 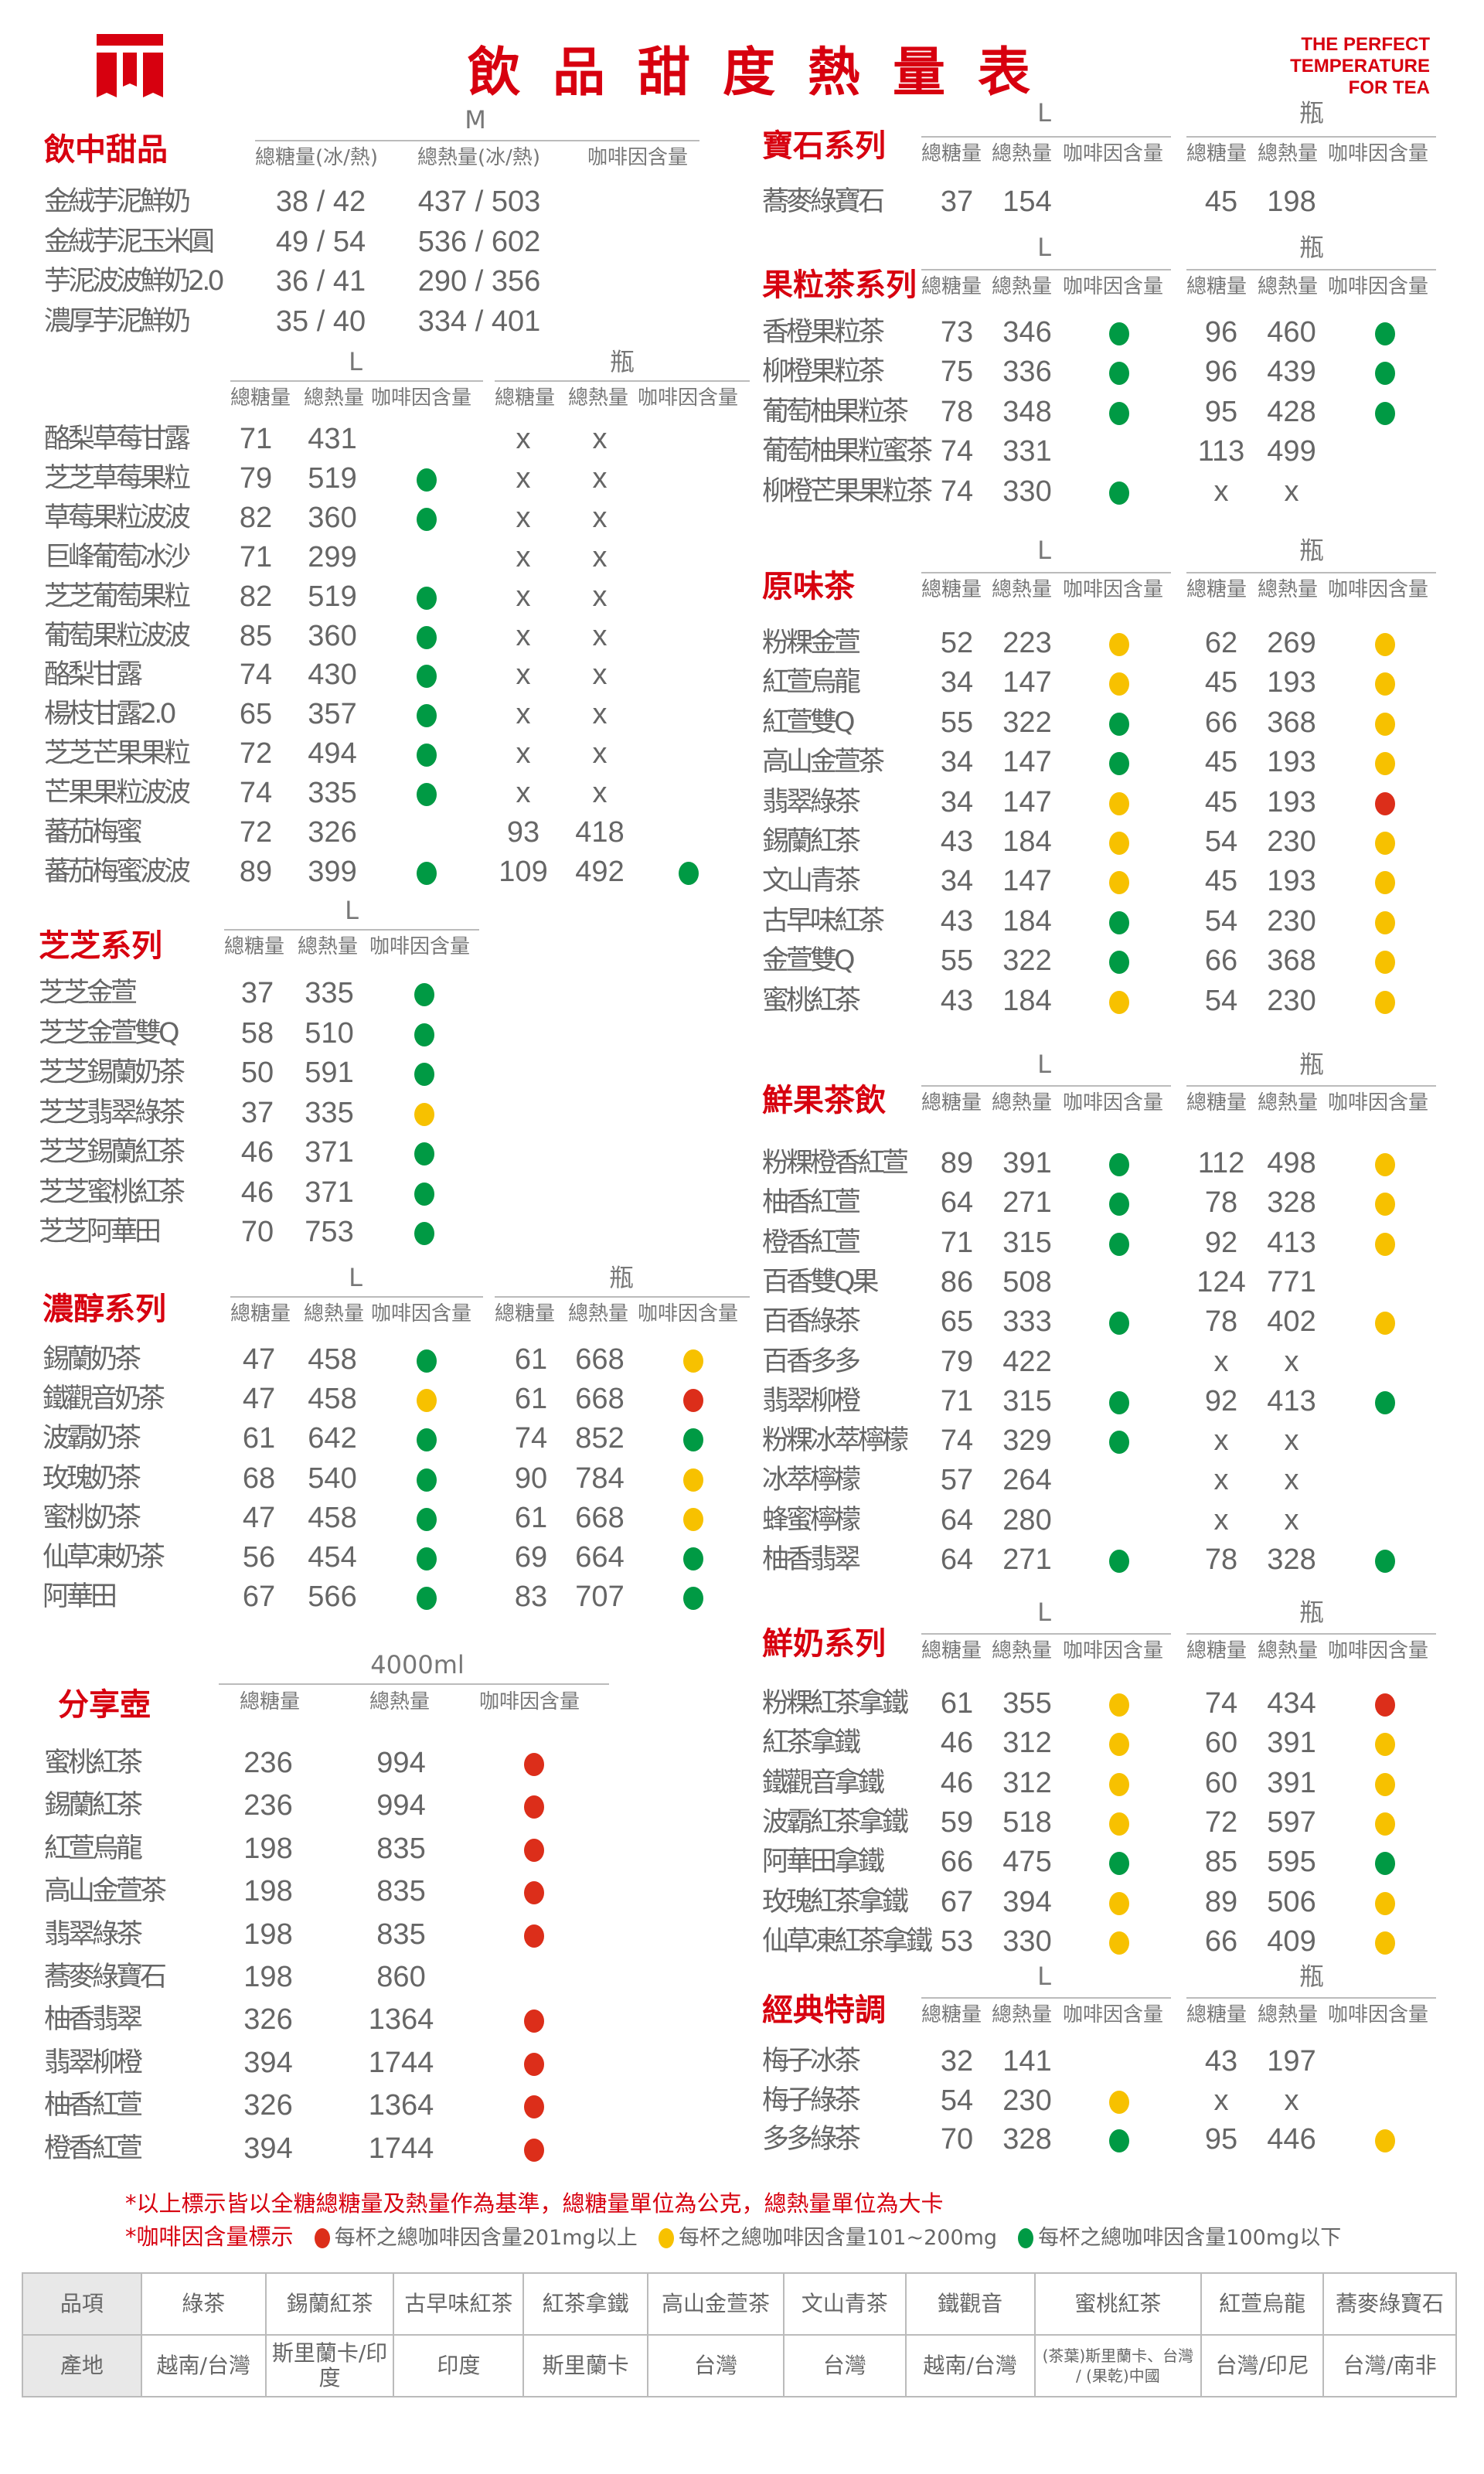 What do you see at coordinates (320, 241) in the screenshot?
I see `sugar-value: 49 / 54` at bounding box center [320, 241].